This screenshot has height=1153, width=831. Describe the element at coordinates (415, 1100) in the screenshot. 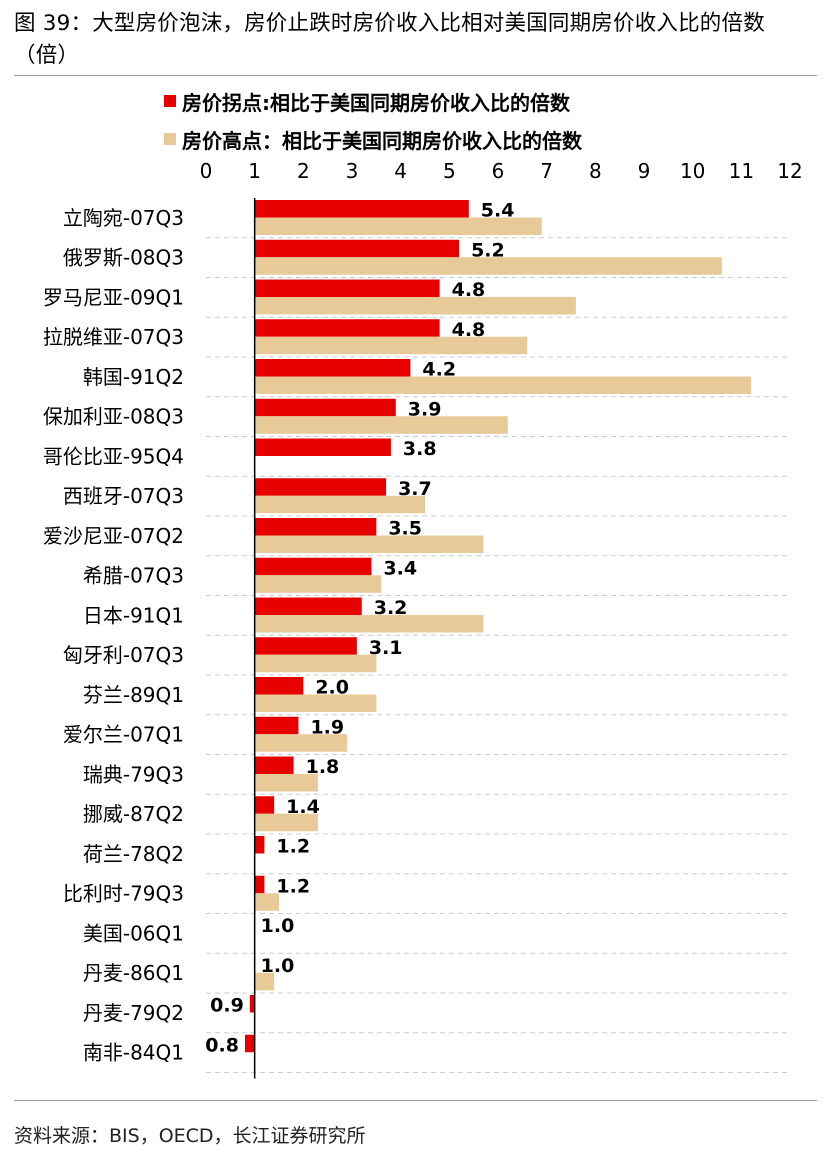

I see `source-divider` at that location.